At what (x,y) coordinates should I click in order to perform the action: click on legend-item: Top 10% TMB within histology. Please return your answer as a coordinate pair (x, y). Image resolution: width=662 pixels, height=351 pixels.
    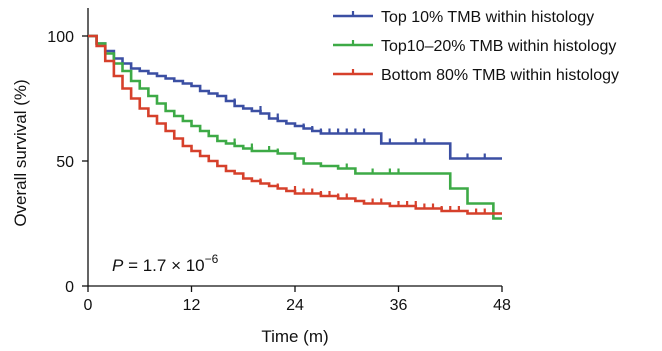
    Looking at the image, I should click on (463, 17).